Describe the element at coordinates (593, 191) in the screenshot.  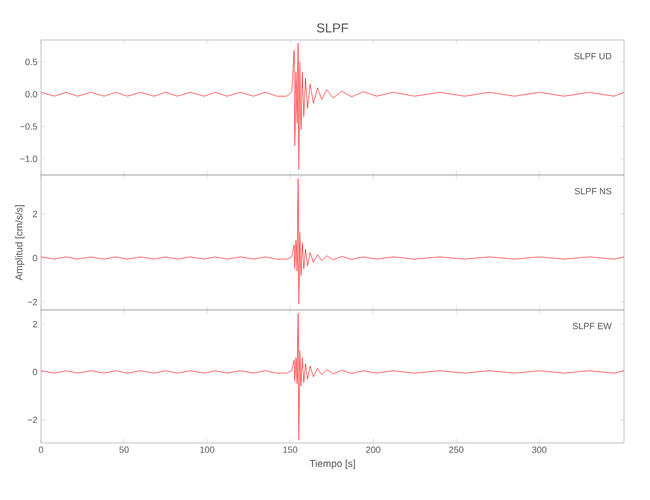
I see `annotation: SLPF NS` at that location.